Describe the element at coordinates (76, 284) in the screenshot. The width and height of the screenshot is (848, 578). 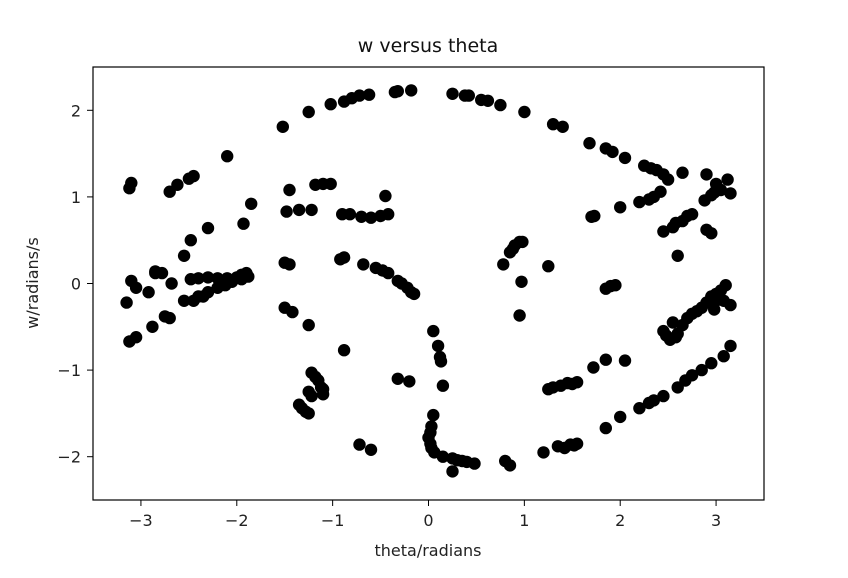
I see `y-tick-label: 0` at that location.